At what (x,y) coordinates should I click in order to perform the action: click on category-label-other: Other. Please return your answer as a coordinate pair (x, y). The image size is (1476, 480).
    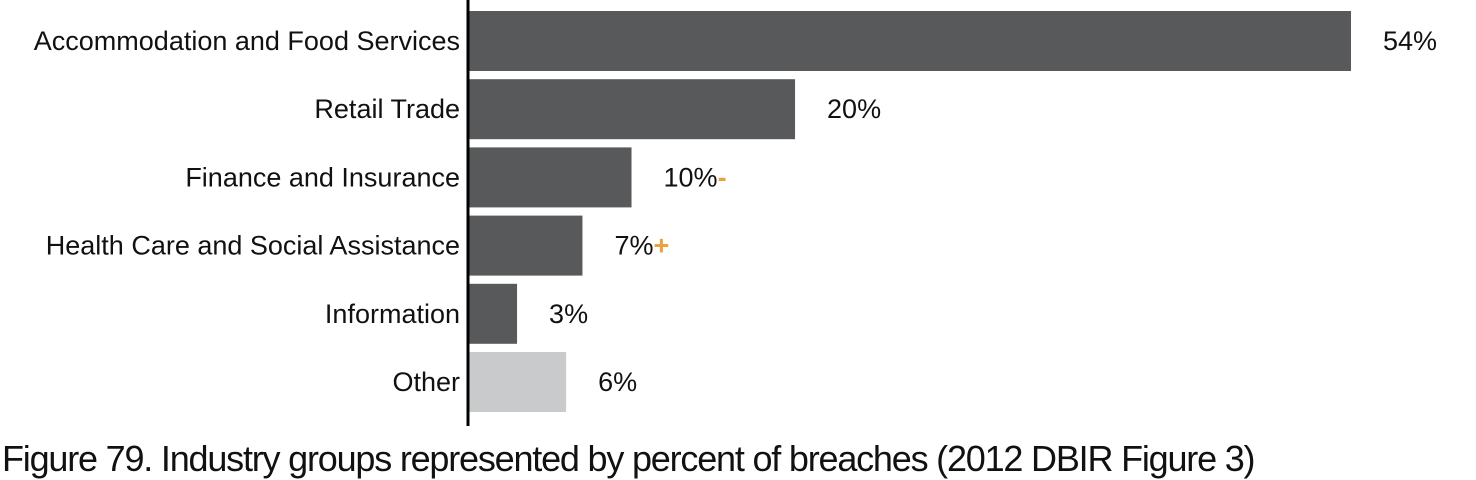
    Looking at the image, I should click on (426, 382).